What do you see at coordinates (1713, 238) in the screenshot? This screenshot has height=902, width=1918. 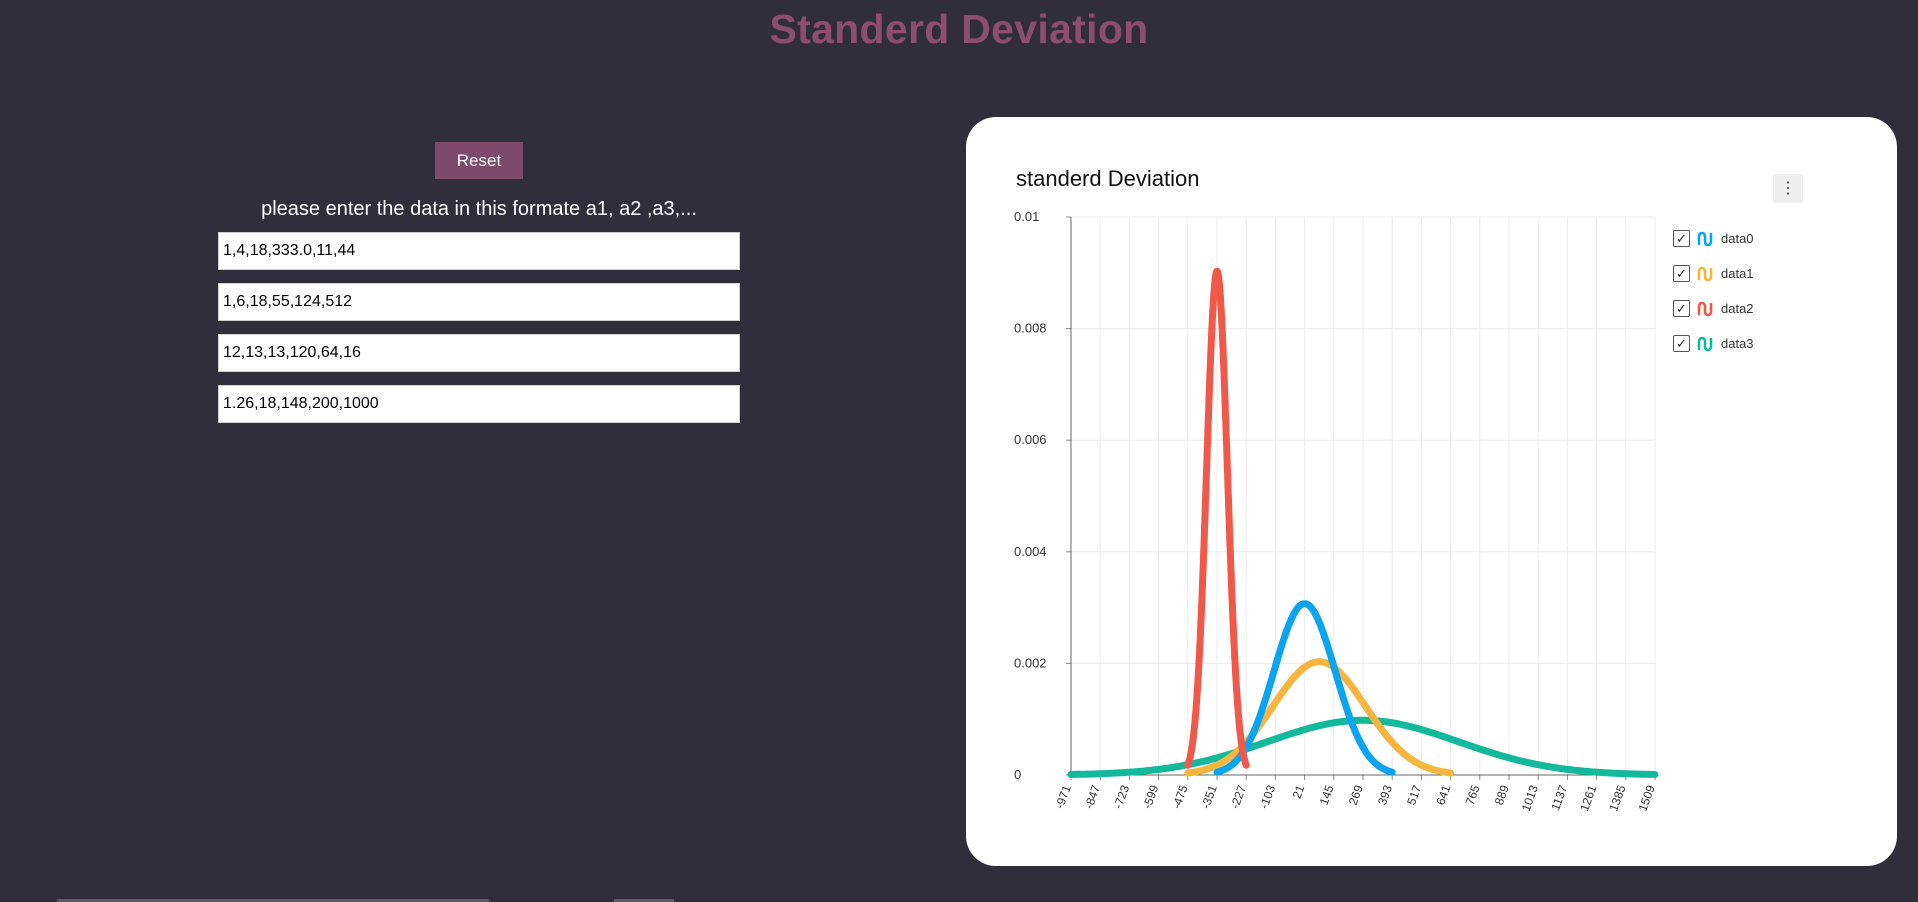 I see `legend-item-data0: ✓ data0` at bounding box center [1713, 238].